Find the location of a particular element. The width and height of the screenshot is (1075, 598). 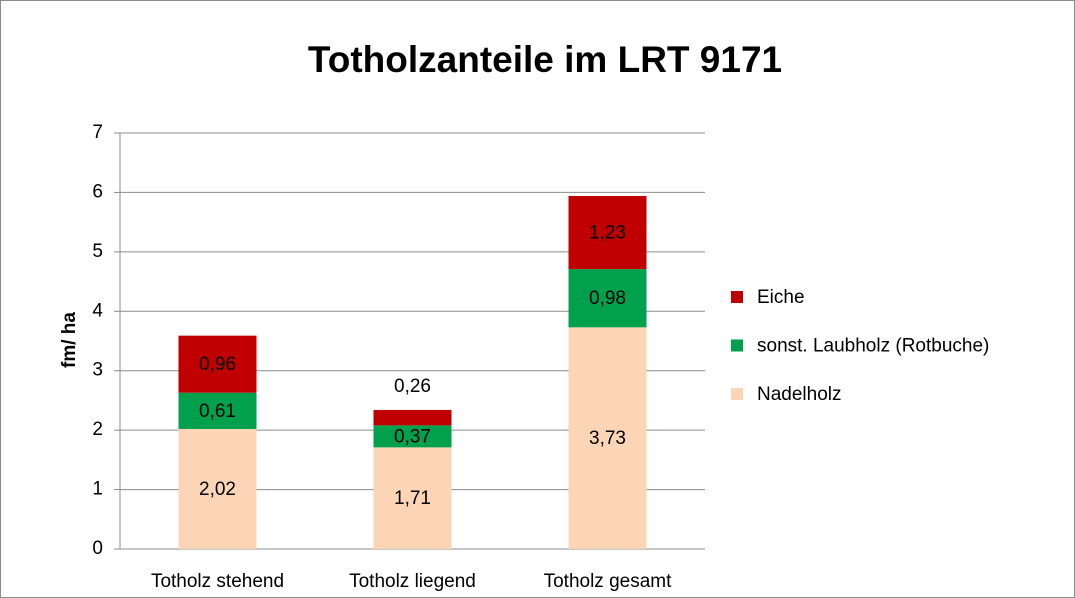

legend-label: Nadelholz is located at coordinates (799, 394).